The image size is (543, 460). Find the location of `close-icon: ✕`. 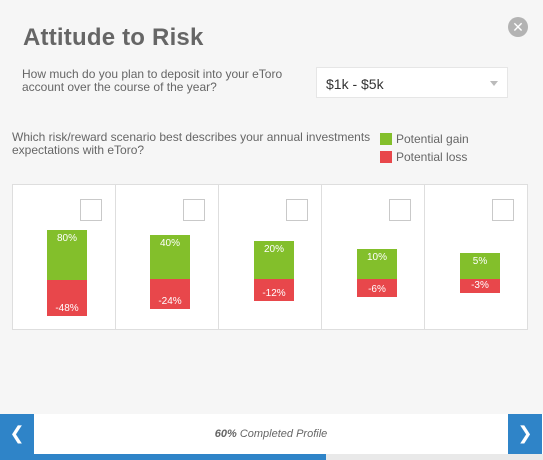

close-icon: ✕ is located at coordinates (518, 27).